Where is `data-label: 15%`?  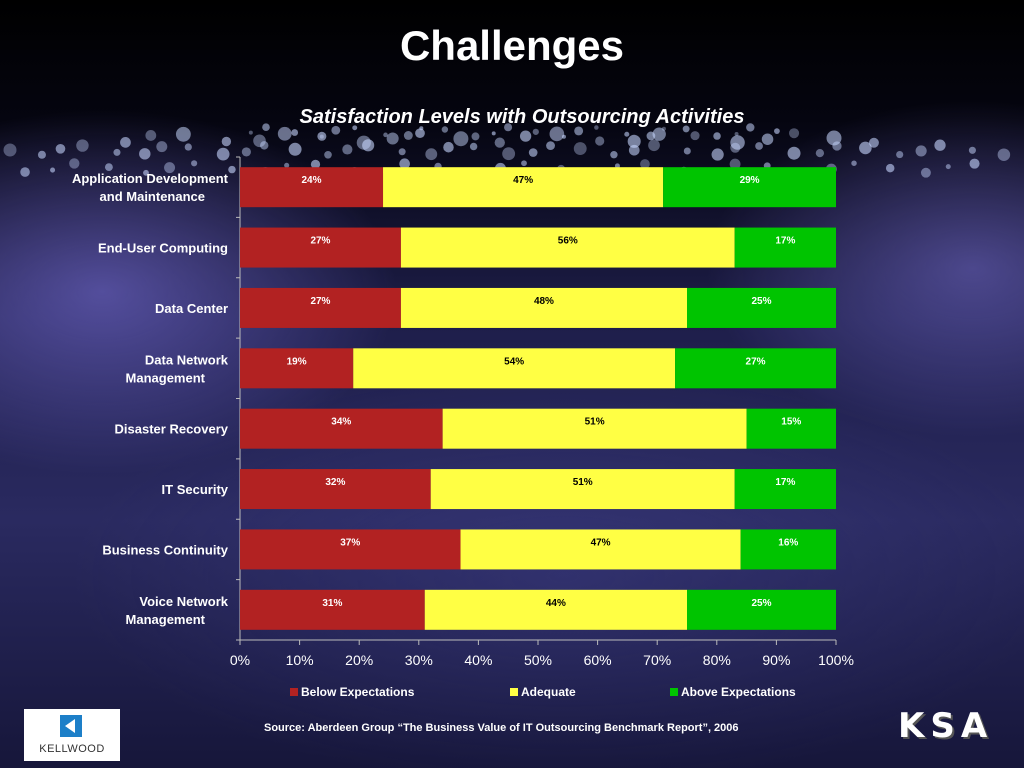 data-label: 15% is located at coordinates (791, 422).